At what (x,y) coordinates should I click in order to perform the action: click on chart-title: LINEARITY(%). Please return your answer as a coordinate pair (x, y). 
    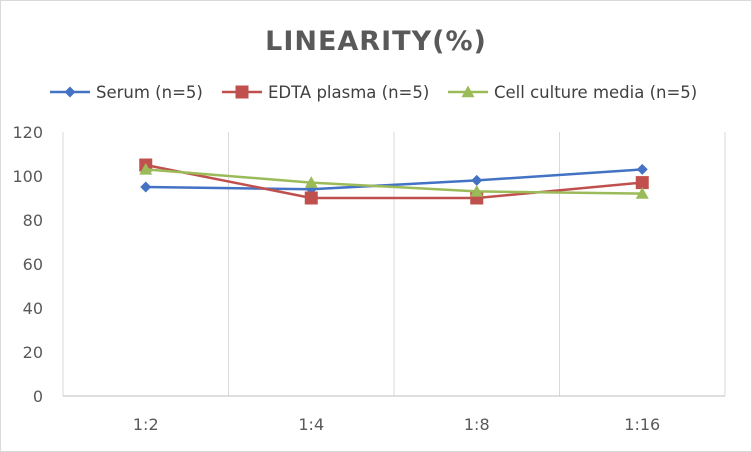
    Looking at the image, I should click on (376, 41).